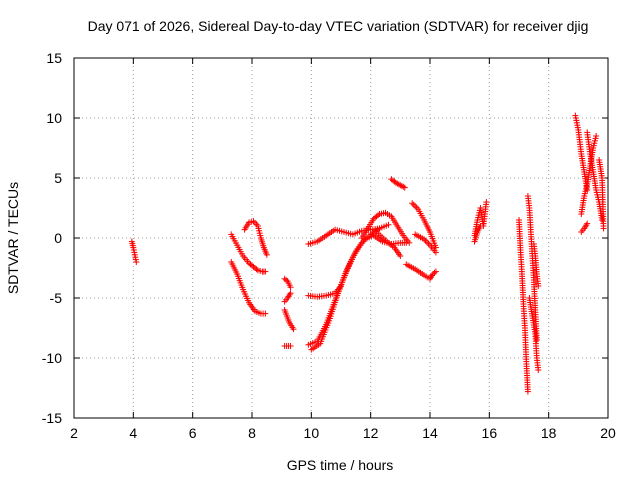  Describe the element at coordinates (340, 465) in the screenshot. I see `x-axis-label: GPS time / hours` at that location.